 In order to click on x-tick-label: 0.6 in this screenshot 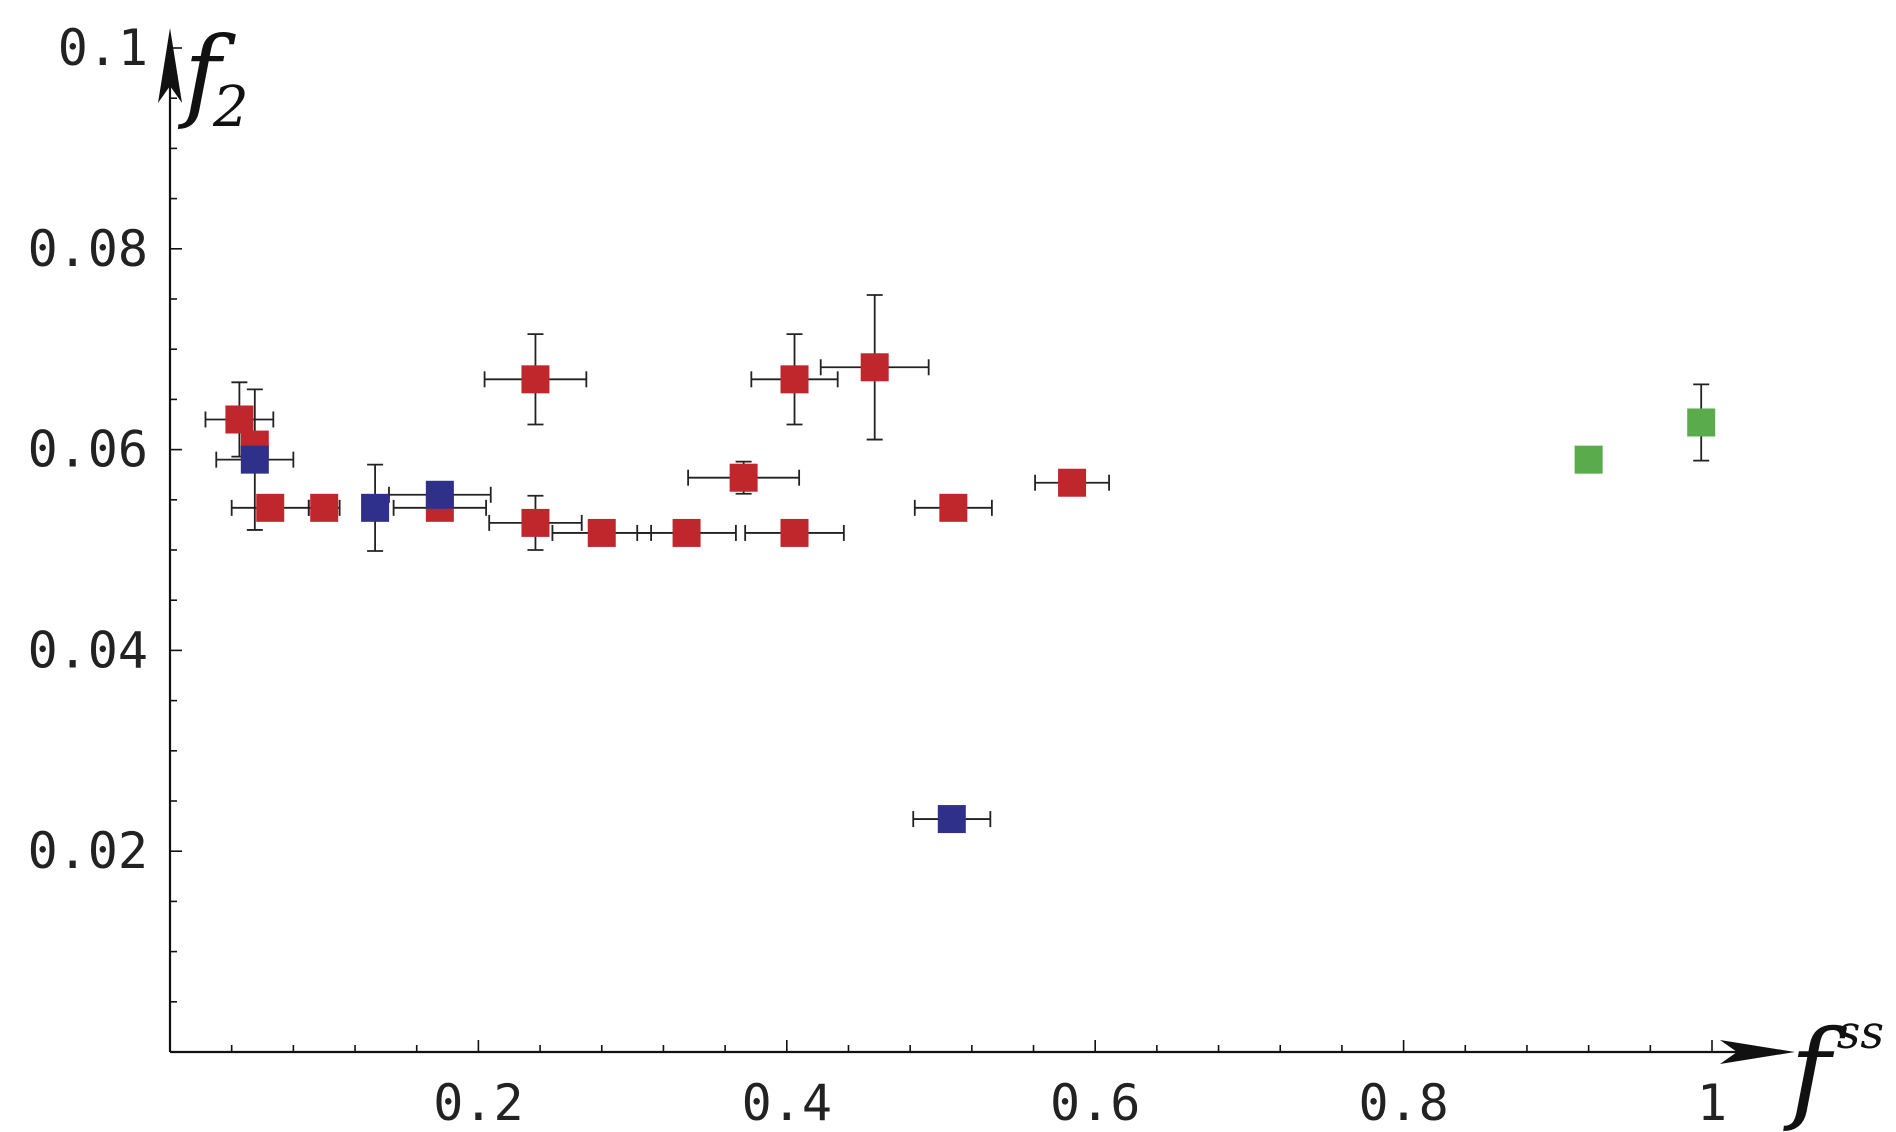, I will do `click(1095, 1103)`.